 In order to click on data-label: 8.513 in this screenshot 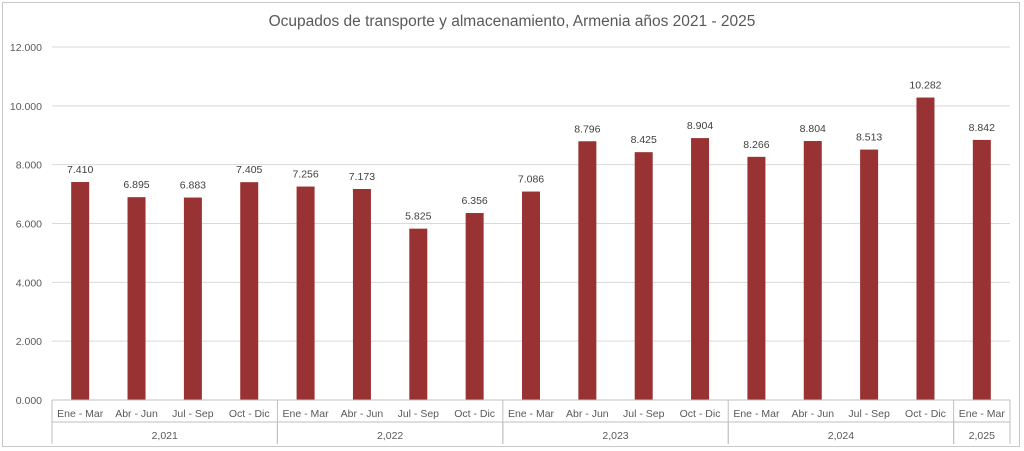, I will do `click(869, 138)`.